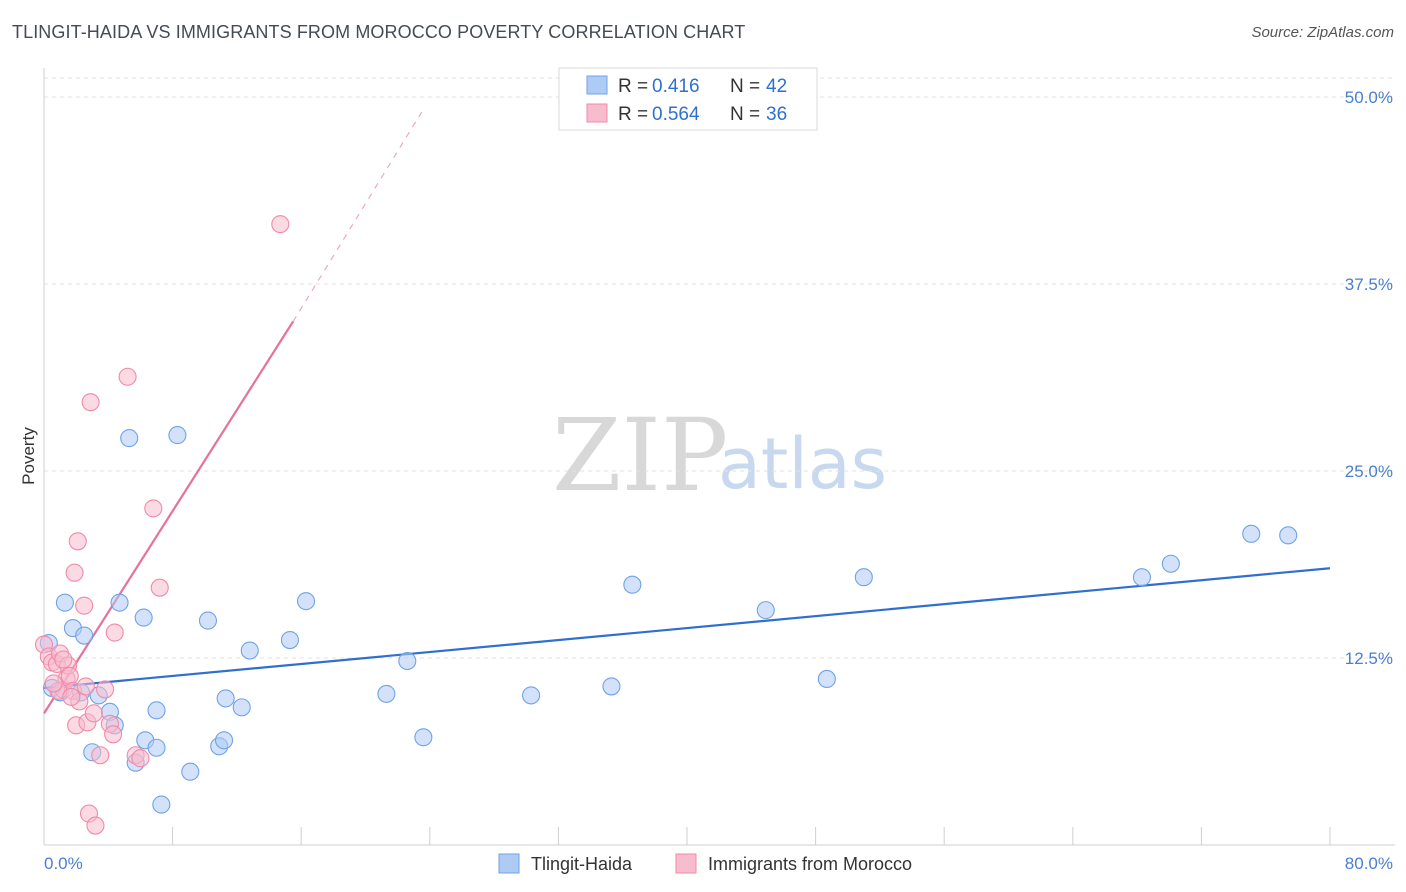  Describe the element at coordinates (1369, 471) in the screenshot. I see `y-tick-label: 25.0%` at that location.